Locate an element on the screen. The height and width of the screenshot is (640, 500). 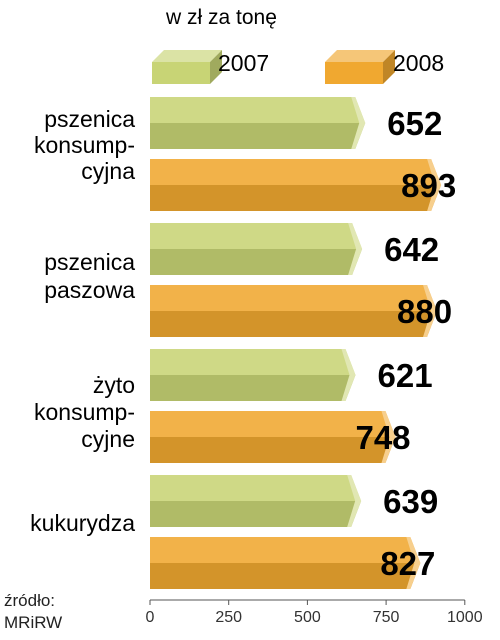
bar-2008-2: 748 is located at coordinates (280, 437).